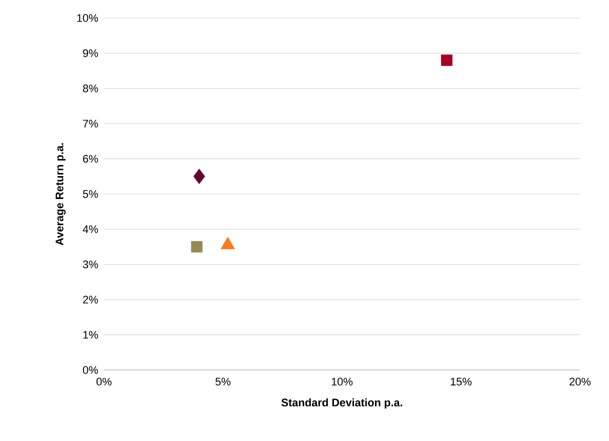  I want to click on y-axis-title: Average Return p.a., so click(61, 194).